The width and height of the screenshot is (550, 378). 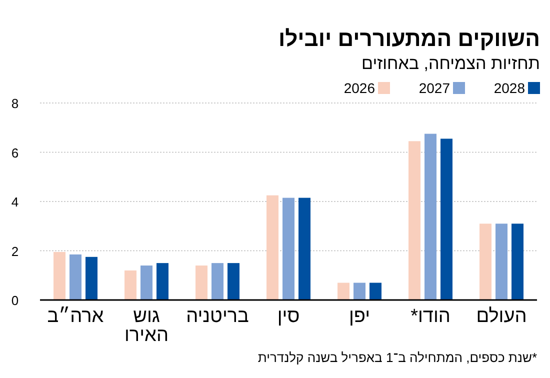 I want to click on x-tick-label: גוש האירו, so click(x=146, y=326).